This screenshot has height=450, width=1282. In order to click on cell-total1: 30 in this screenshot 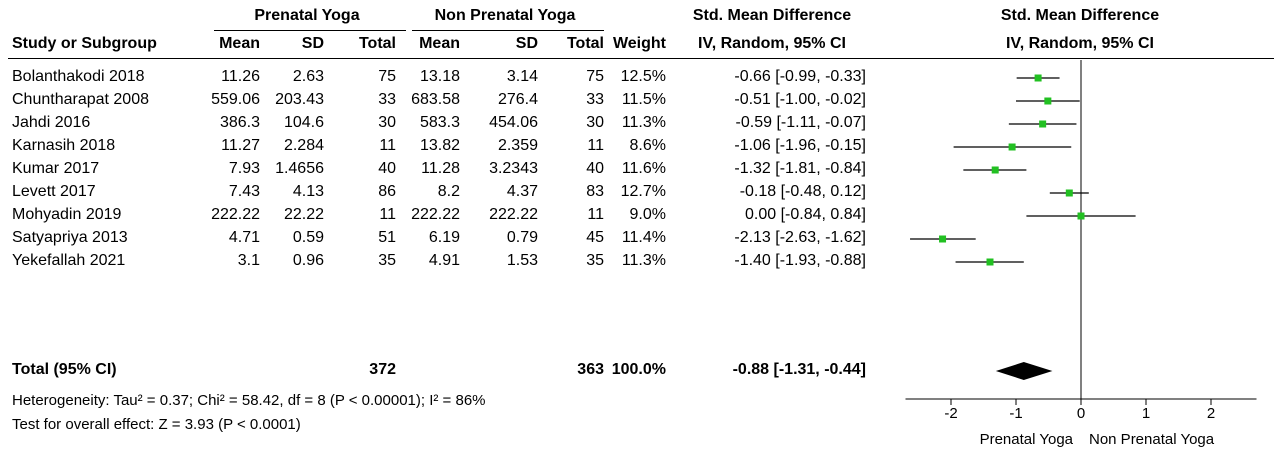, I will do `click(387, 122)`.